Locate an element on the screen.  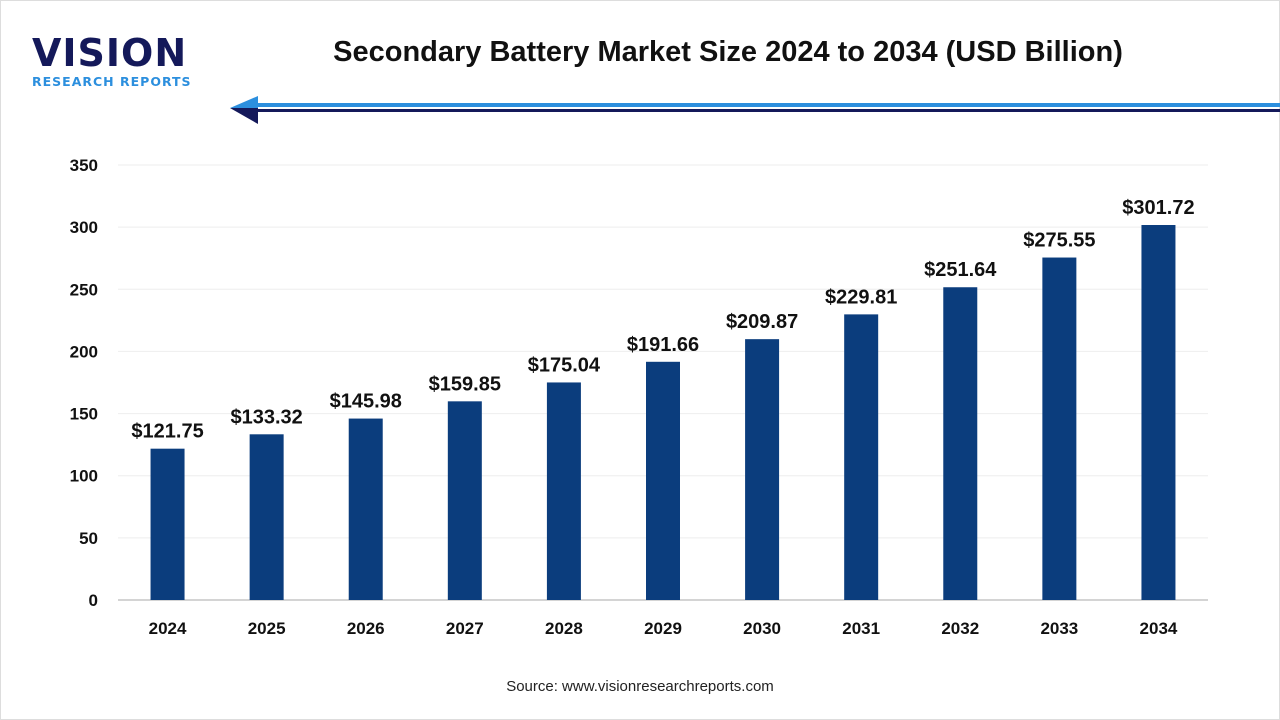
data-label: $191.66 is located at coordinates (663, 345).